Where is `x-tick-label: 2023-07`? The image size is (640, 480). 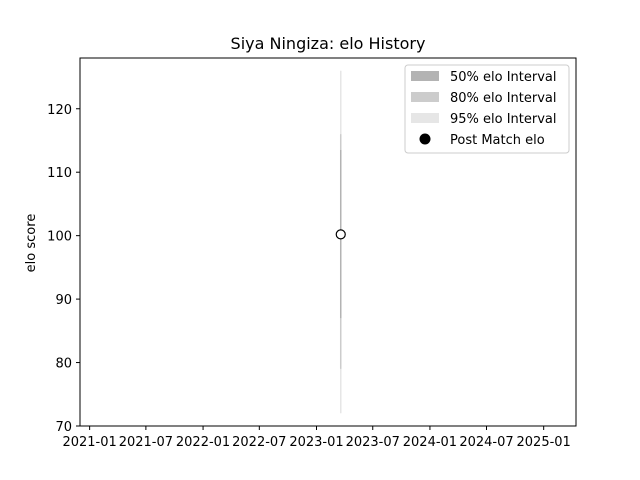
x-tick-label: 2023-07 is located at coordinates (373, 442).